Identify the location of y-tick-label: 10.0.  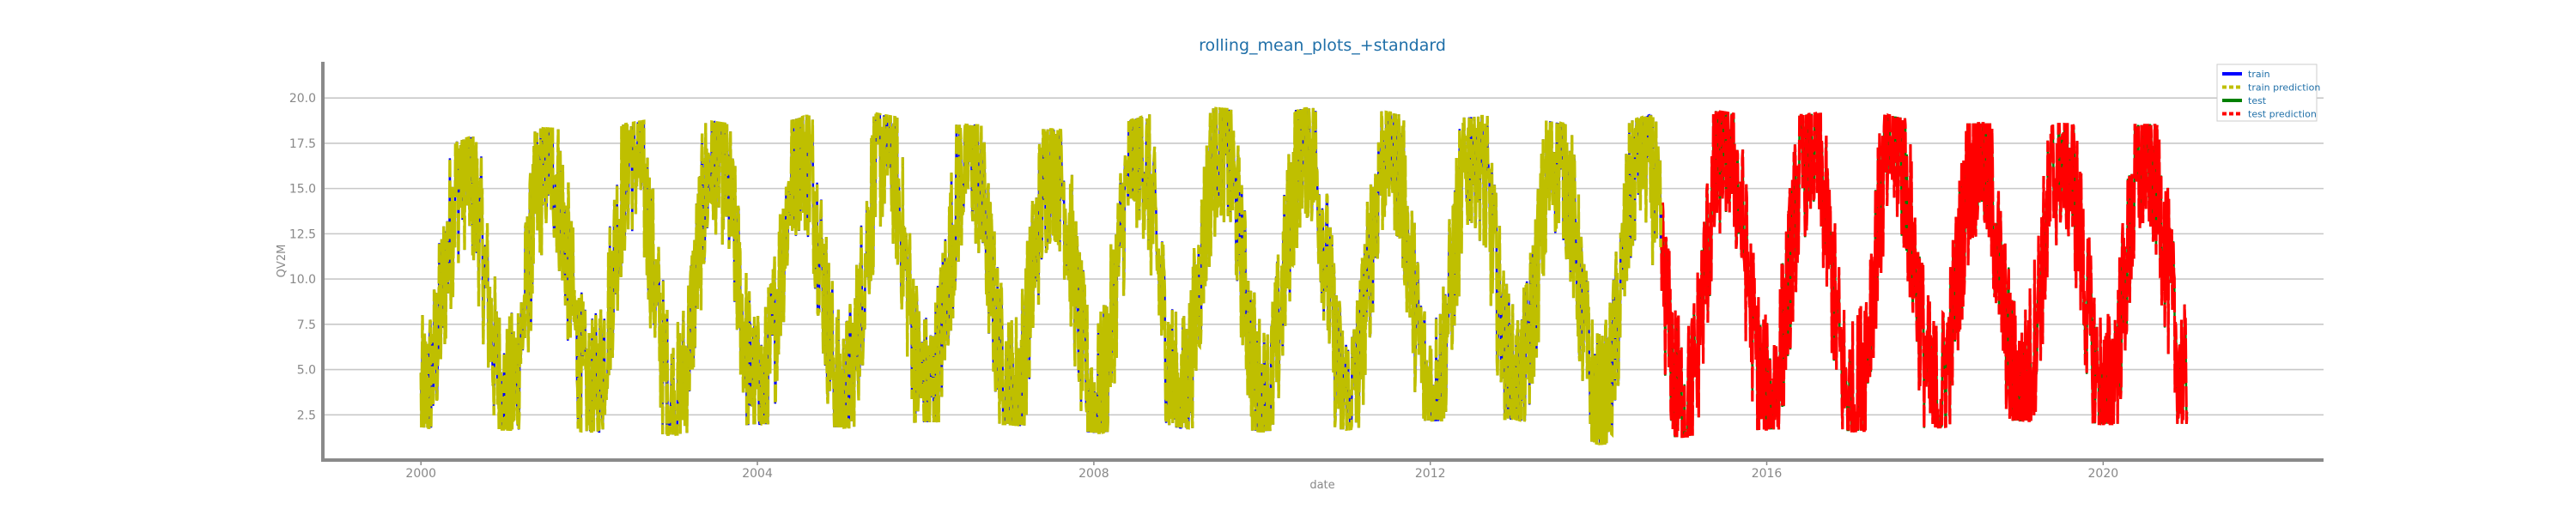
(302, 280).